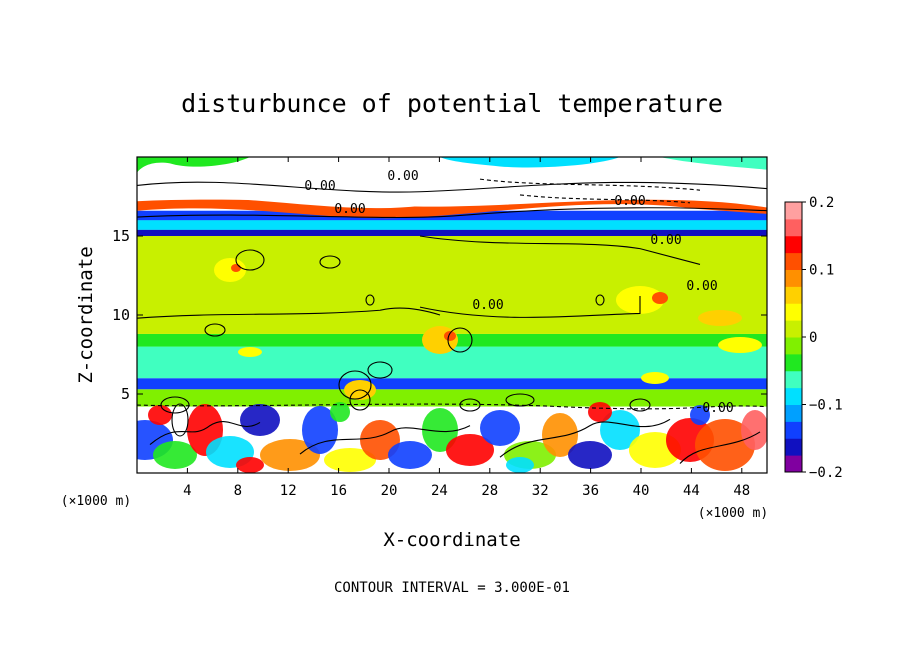 Image resolution: width=904 pixels, height=654 pixels. I want to click on lower-layer-field, so click(452, 437).